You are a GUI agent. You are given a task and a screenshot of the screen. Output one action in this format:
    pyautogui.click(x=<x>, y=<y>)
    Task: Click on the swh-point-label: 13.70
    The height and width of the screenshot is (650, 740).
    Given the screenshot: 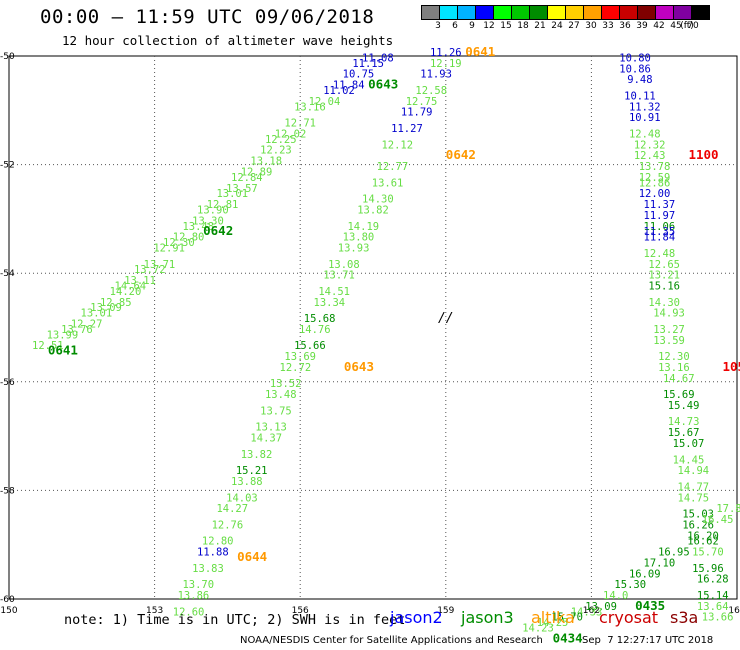 What is the action you would take?
    pyautogui.click(x=198, y=585)
    